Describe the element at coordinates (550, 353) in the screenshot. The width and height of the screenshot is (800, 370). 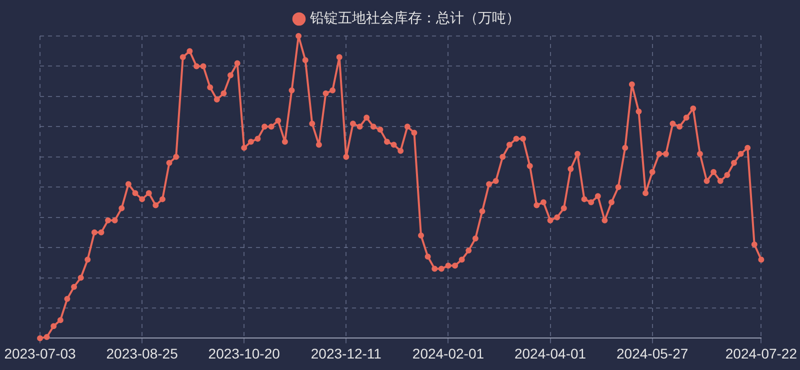
I see `x-tick-label: 2024-04-01` at that location.